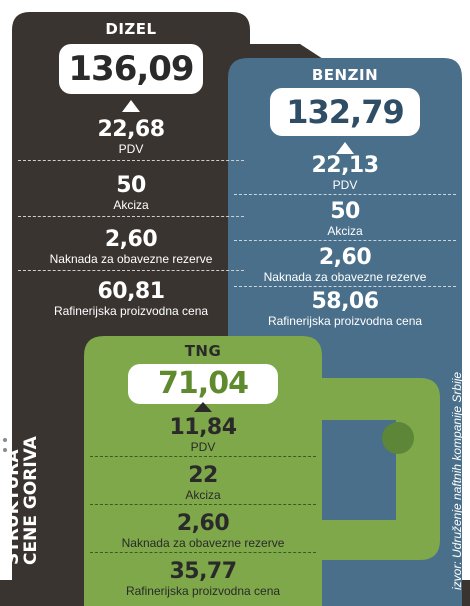 The width and height of the screenshot is (470, 606). What do you see at coordinates (203, 543) in the screenshot?
I see `tng-label: Naknada za obavezne rezerve` at bounding box center [203, 543].